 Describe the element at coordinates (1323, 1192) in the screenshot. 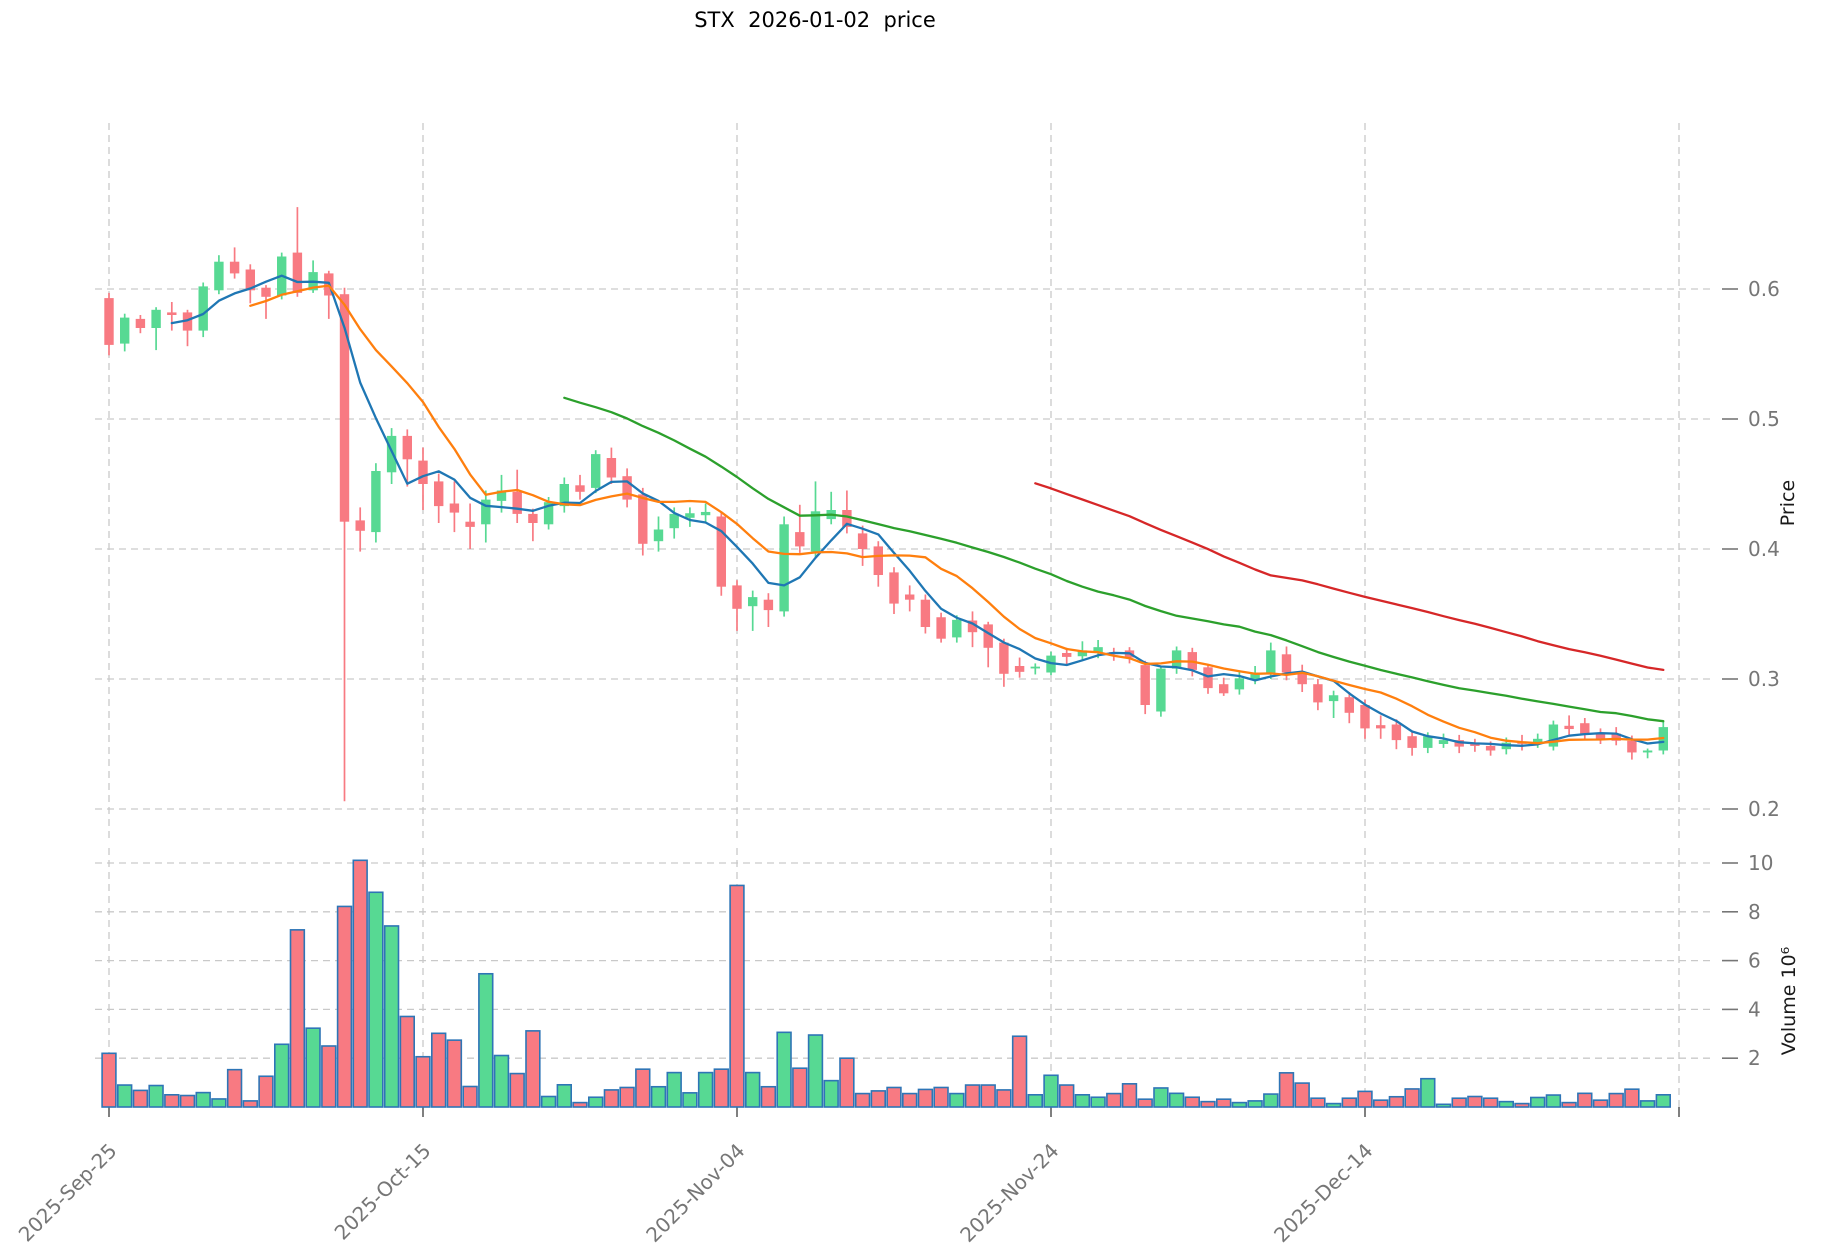

I see `x-tick-label: 2025-Dec-14` at that location.